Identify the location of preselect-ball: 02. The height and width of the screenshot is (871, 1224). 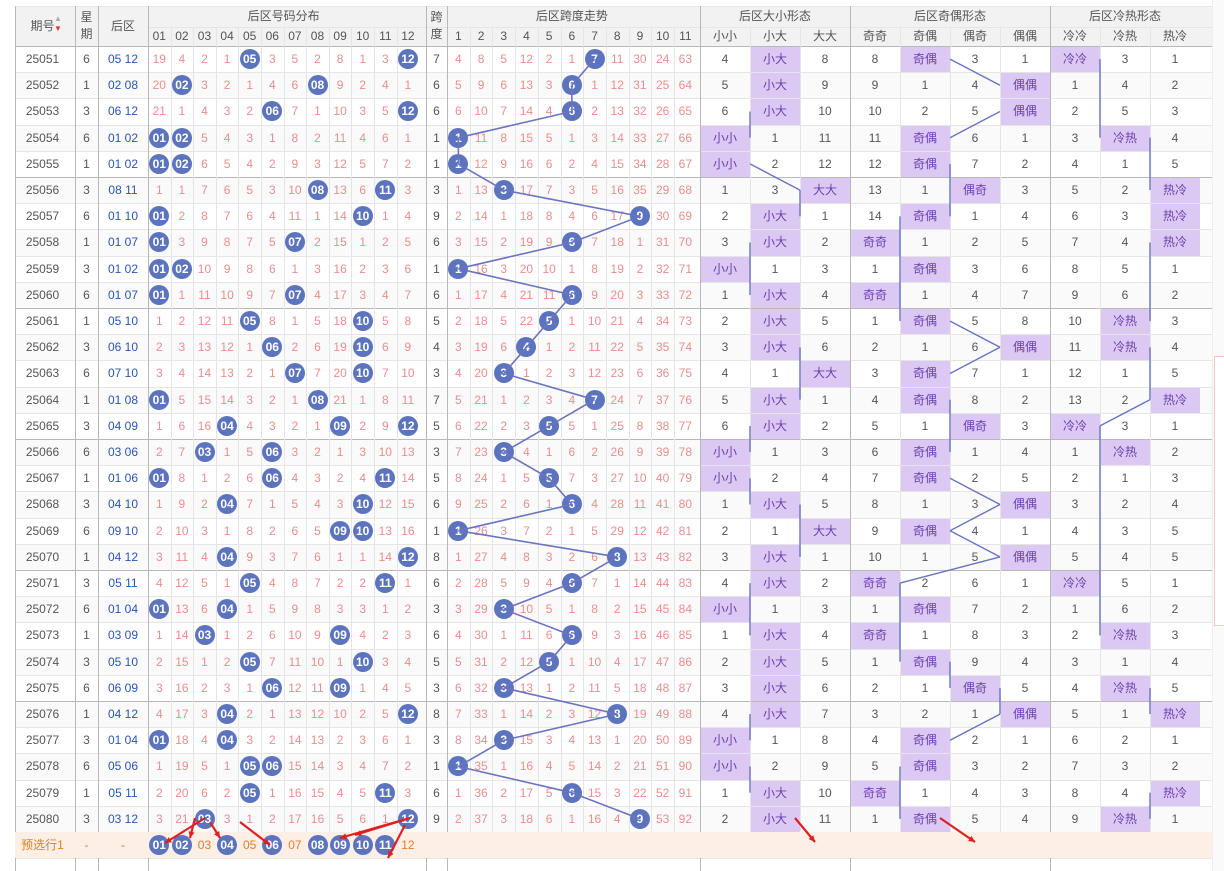
(181, 845).